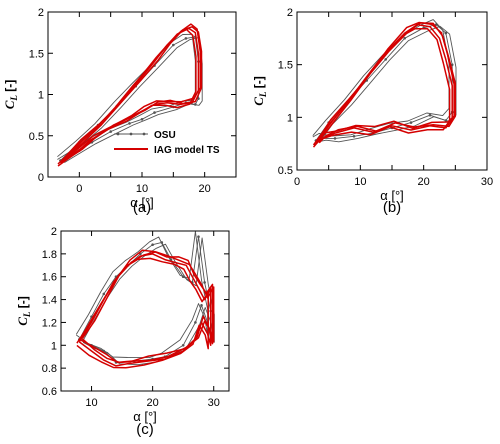  I want to click on y-tick-label: 1.4, so click(49, 301).